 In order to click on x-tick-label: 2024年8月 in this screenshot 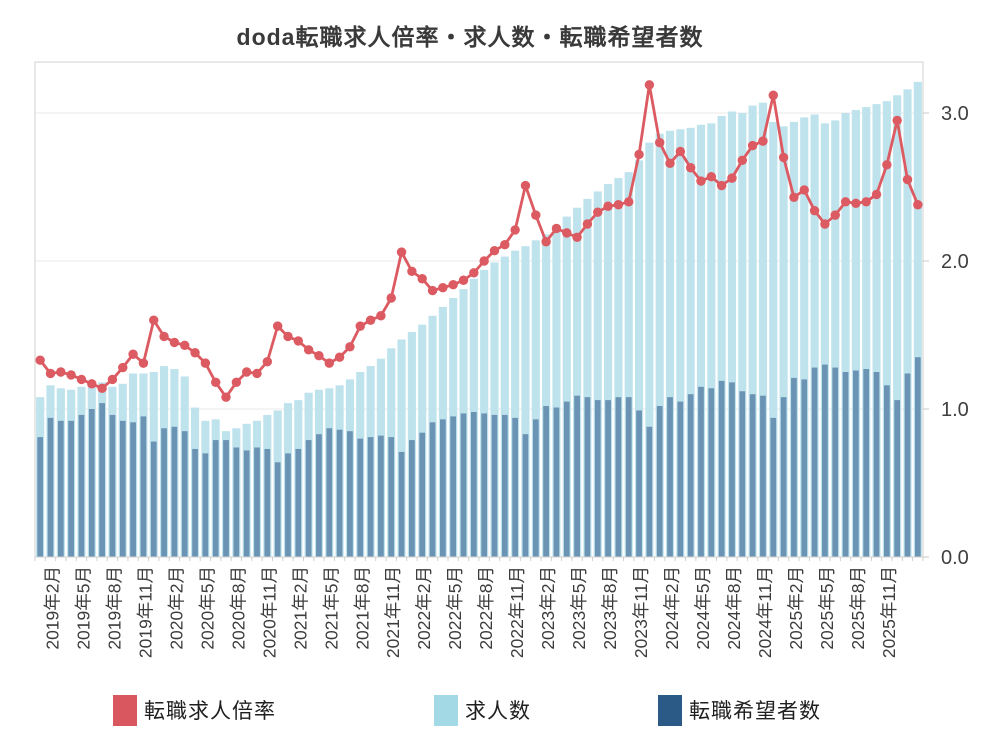, I will do `click(734, 608)`.